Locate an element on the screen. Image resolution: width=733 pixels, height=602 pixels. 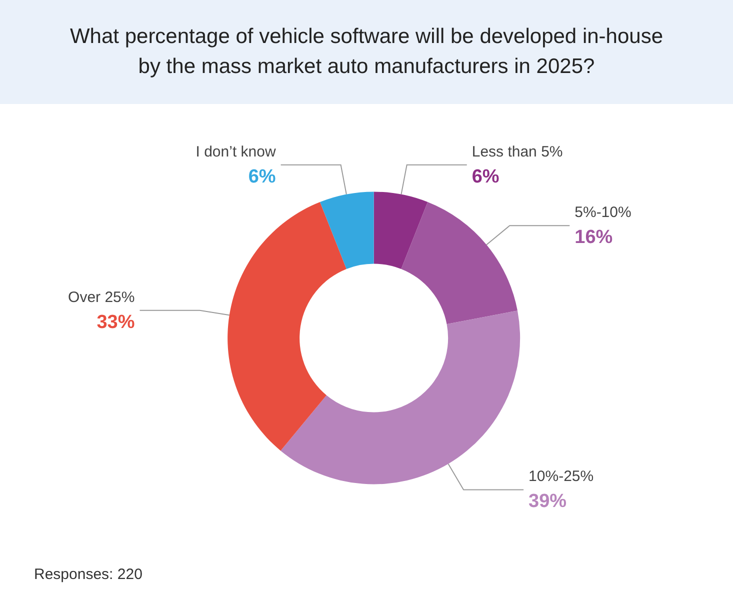
text: Responses: 220 is located at coordinates (88, 574).